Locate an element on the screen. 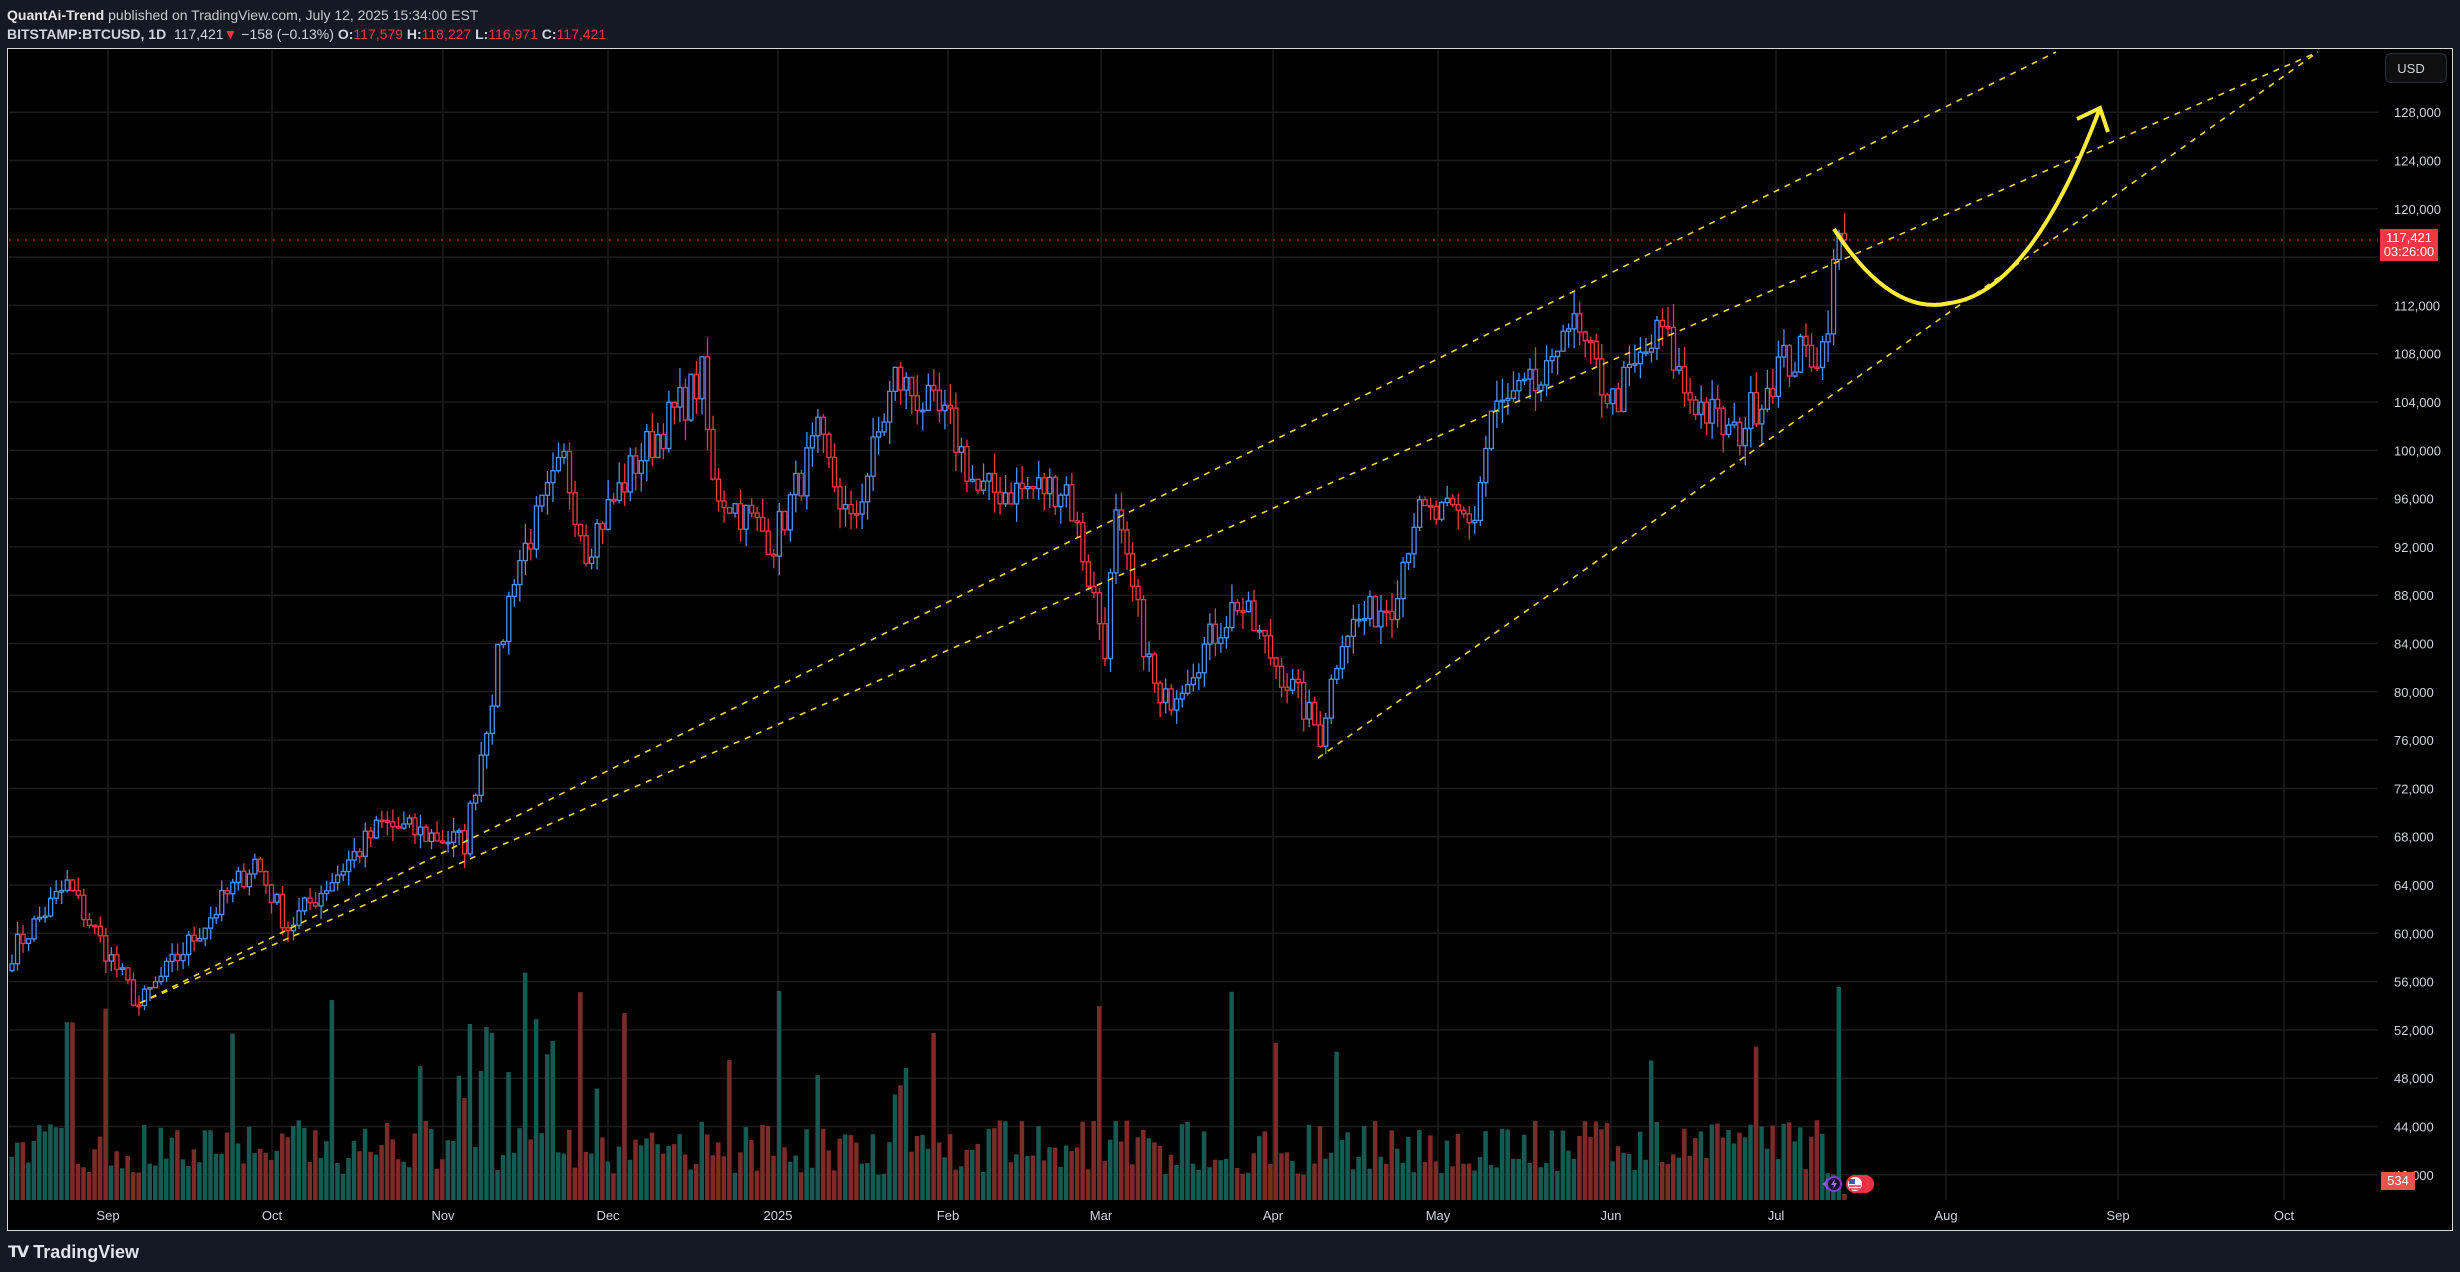  time-tick-label: Aug is located at coordinates (1945, 1215).